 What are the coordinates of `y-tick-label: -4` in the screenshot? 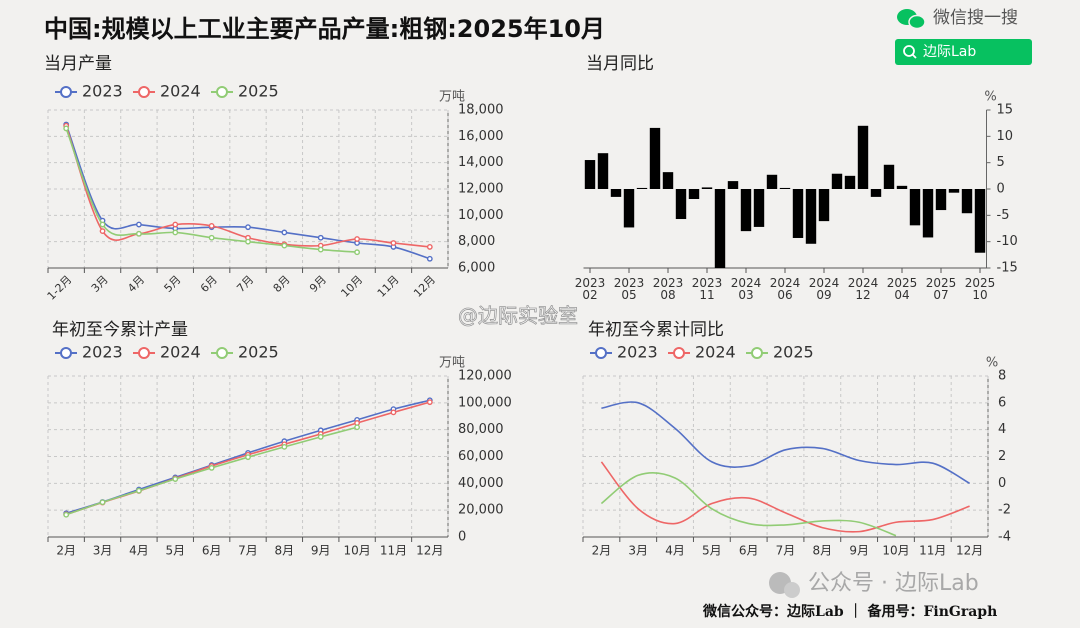 It's located at (1004, 537).